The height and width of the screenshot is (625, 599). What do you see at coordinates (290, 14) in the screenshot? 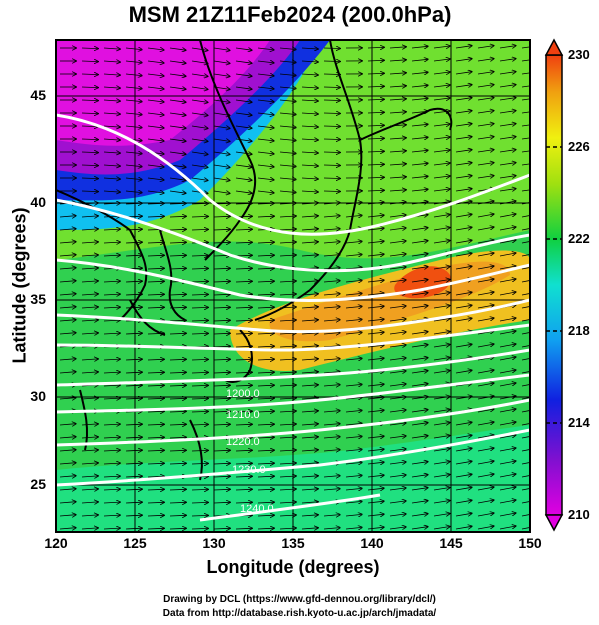
I see `map-title: MSM 21Z11Feb2024 (200.0hPa)` at bounding box center [290, 14].